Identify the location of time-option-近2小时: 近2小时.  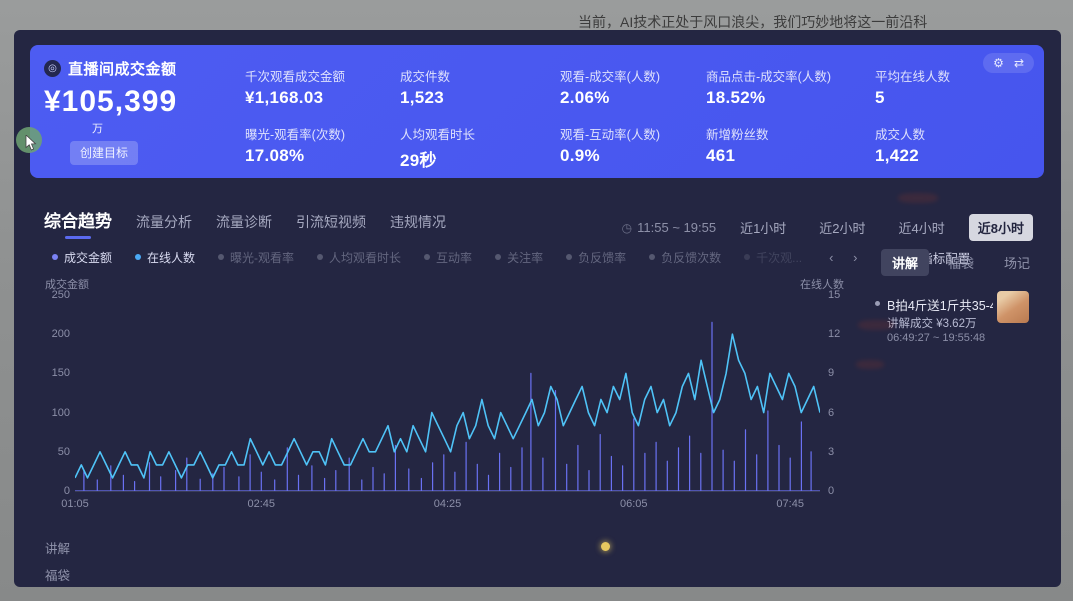
(842, 228).